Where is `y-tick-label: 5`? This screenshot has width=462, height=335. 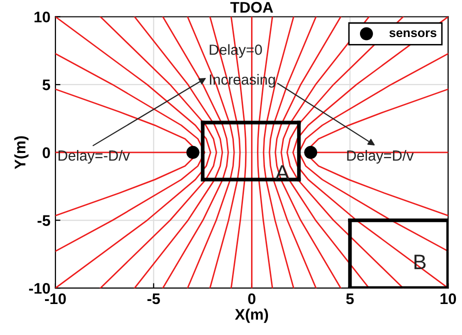 y-tick-label: 5 is located at coordinates (46, 85).